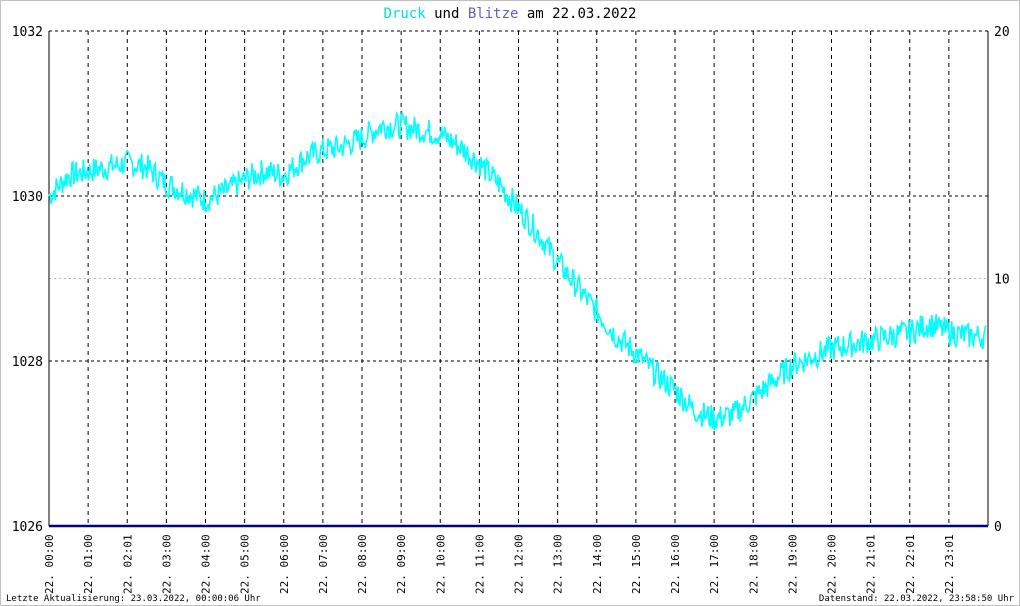 The image size is (1020, 606). I want to click on y-right-tick-label: 0, so click(998, 527).